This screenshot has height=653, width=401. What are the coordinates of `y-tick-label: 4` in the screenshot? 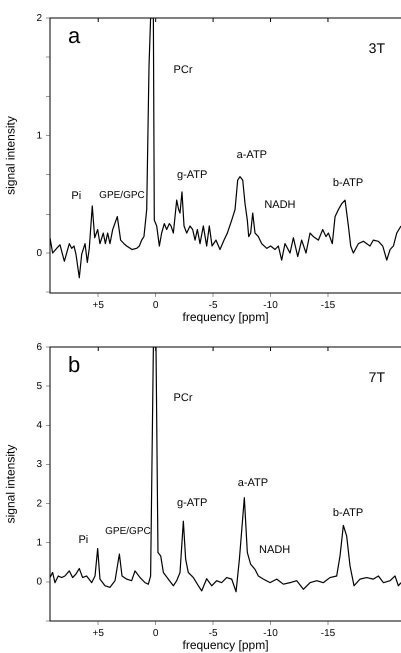 It's located at (39, 426).